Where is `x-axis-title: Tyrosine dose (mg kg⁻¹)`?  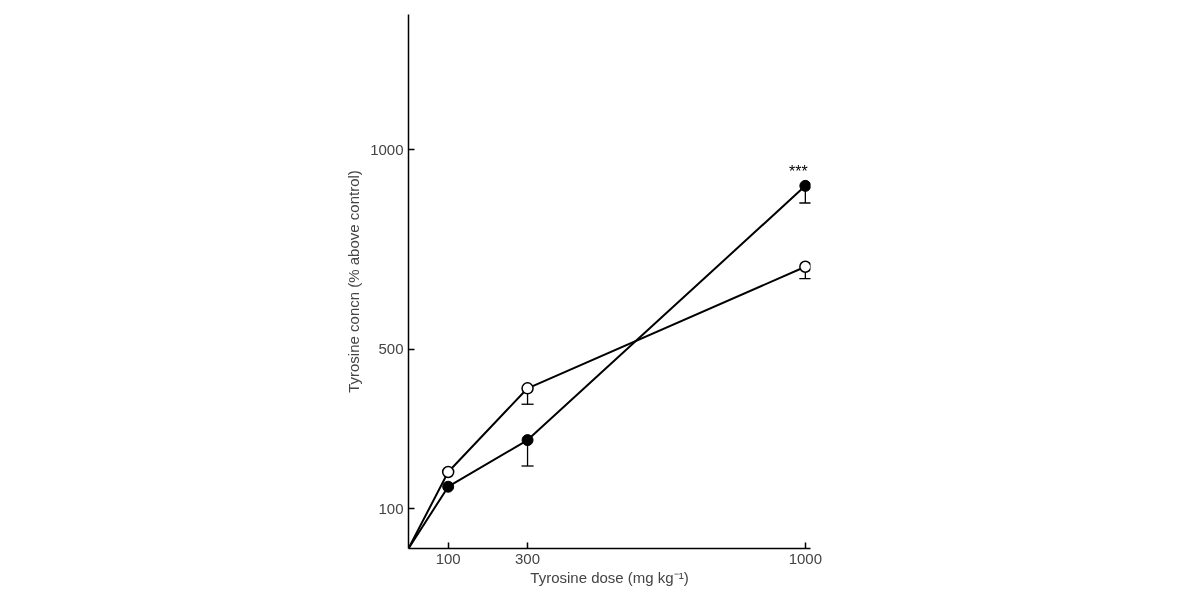 x-axis-title: Tyrosine dose (mg kg⁻¹) is located at coordinates (609, 577).